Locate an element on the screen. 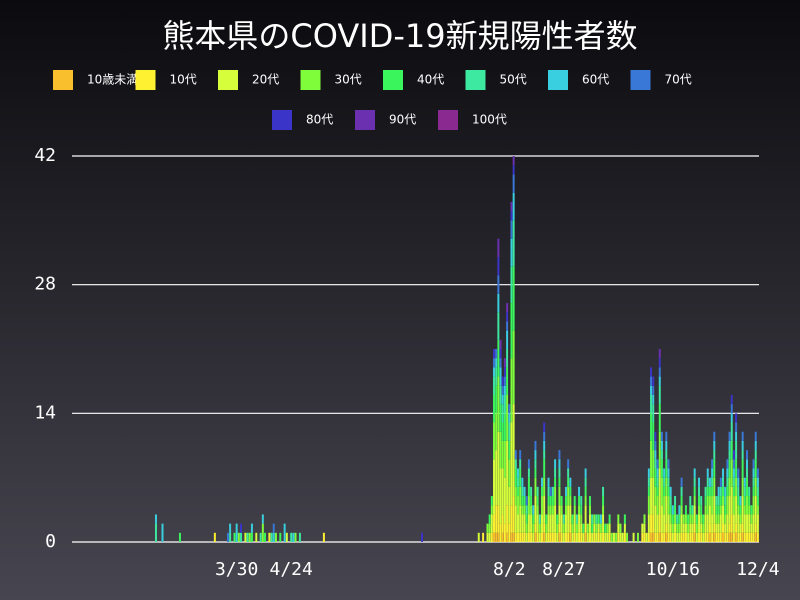  chart-title: 熊本県のCOVID-19新規陽性者数 is located at coordinates (399, 36).